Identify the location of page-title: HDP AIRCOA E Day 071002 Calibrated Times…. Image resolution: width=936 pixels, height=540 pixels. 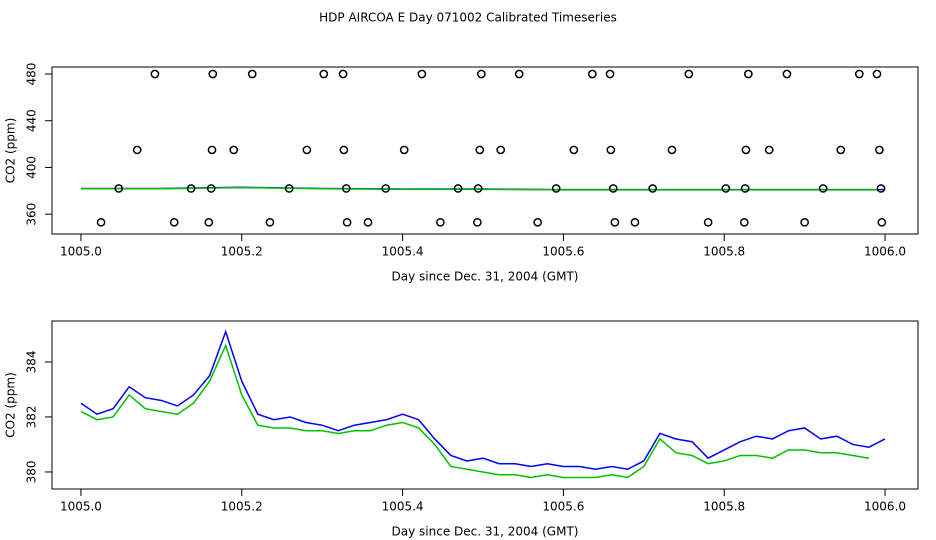
(468, 18).